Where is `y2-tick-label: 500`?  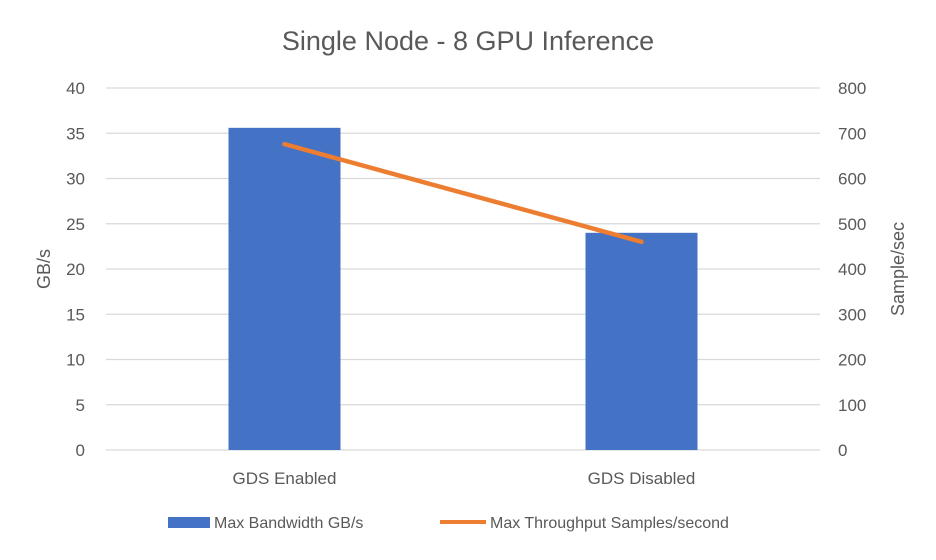
y2-tick-label: 500 is located at coordinates (852, 224).